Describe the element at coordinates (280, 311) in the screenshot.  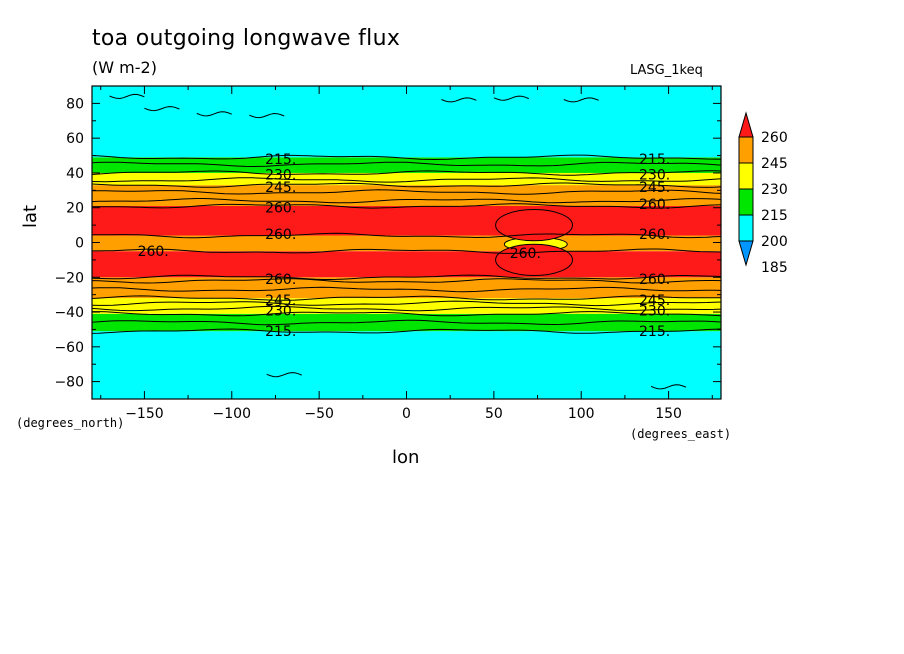
I see `contour-label-8: 230.` at that location.